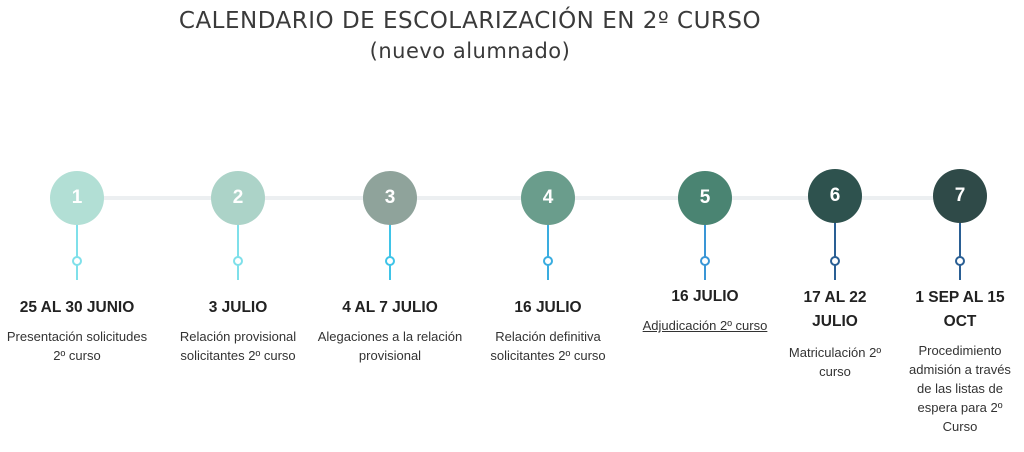 The width and height of the screenshot is (1024, 452). I want to click on step-number-circle: 7, so click(960, 196).